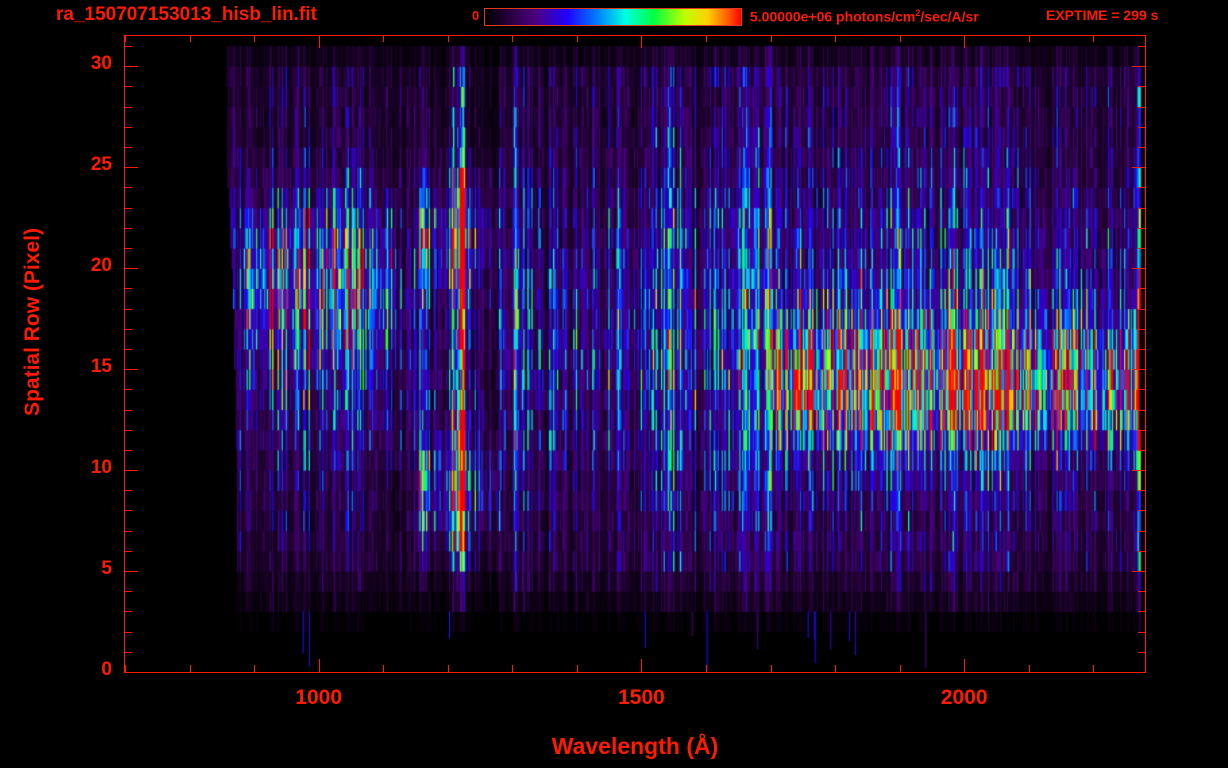 This screenshot has width=1228, height=768. Describe the element at coordinates (186, 14) in the screenshot. I see `page-title: ra_150707153013_hisb_lin.fit` at that location.